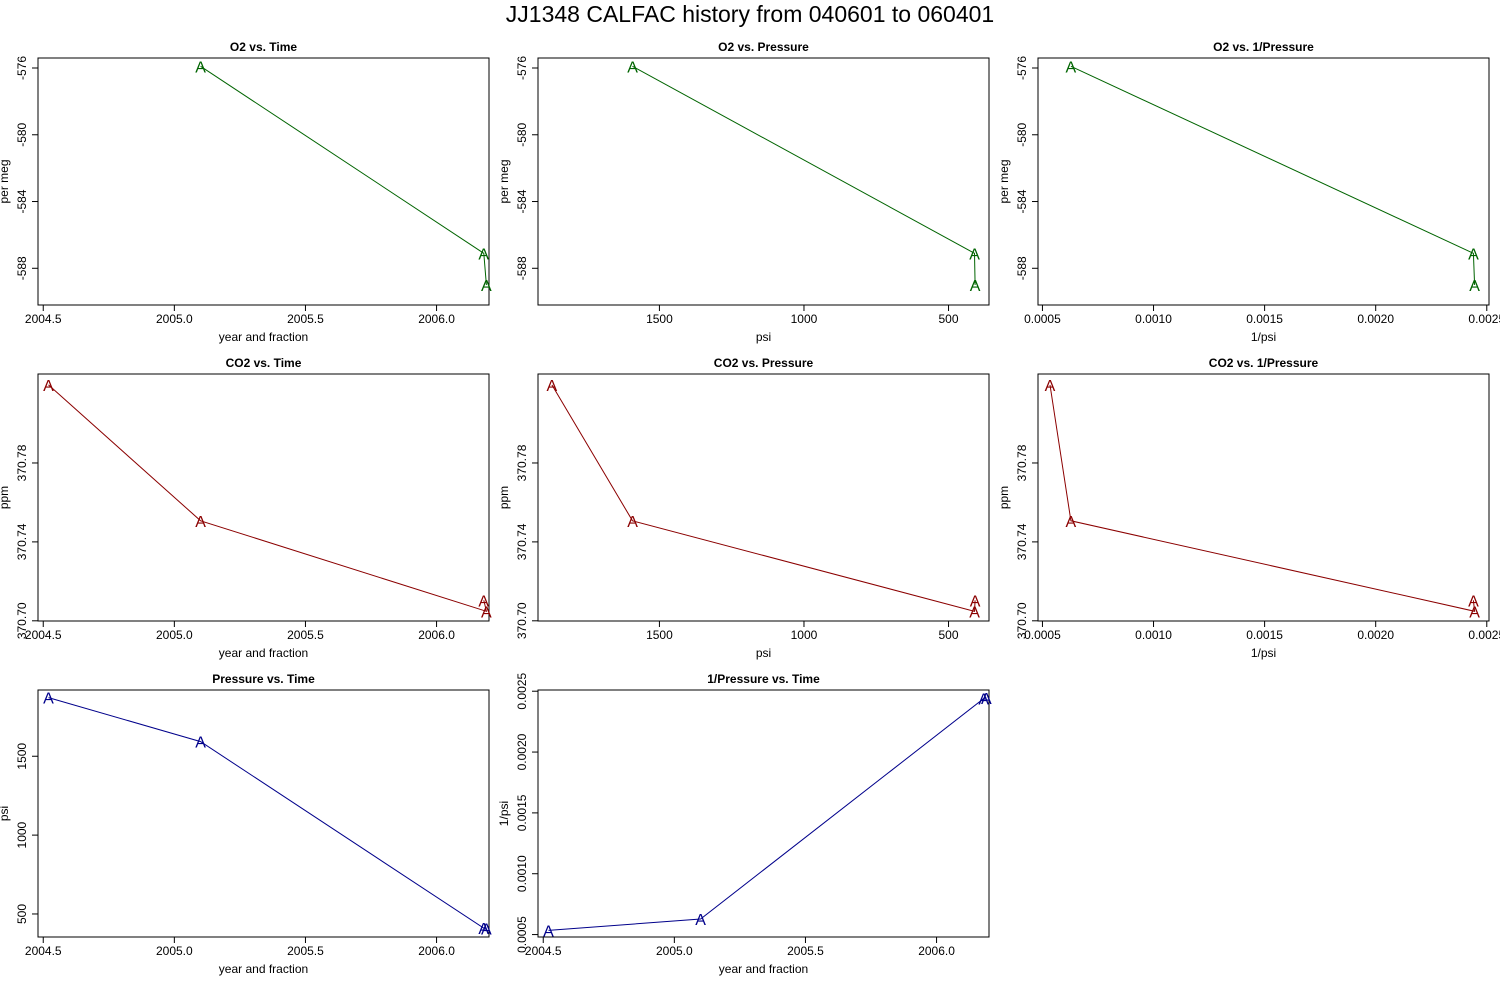  I want to click on panel-title: CO2 vs. Time, so click(264, 363).